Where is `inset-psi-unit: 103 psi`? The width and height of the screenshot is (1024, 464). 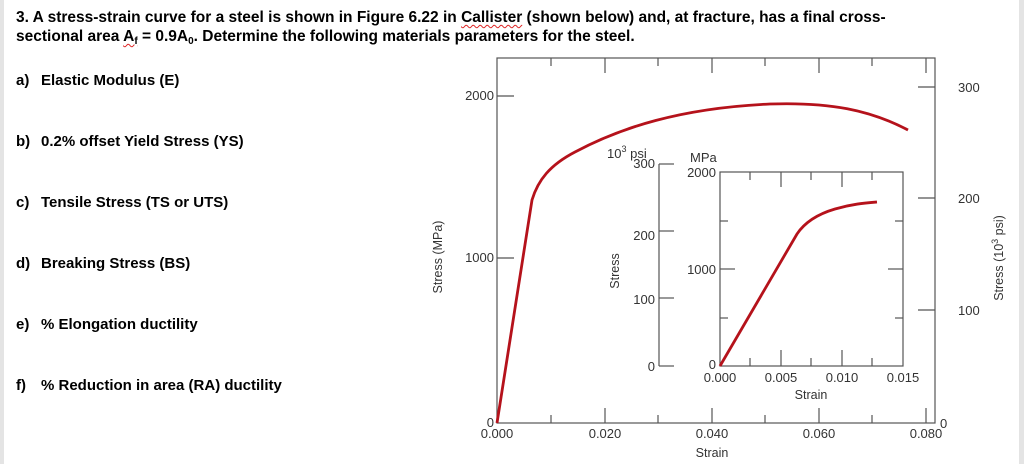 inset-psi-unit: 103 psi is located at coordinates (627, 152).